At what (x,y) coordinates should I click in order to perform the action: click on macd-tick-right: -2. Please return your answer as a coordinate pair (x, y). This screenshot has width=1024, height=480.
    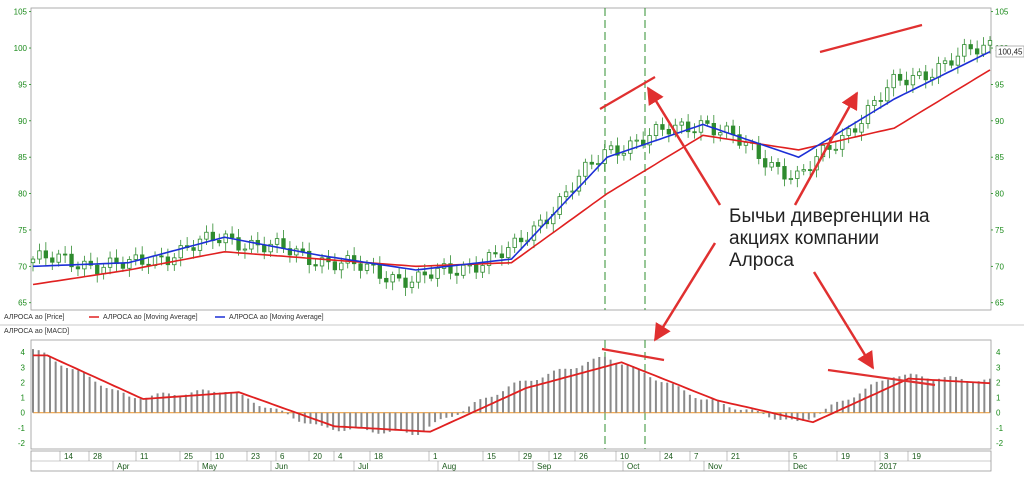
    Looking at the image, I should click on (1000, 443).